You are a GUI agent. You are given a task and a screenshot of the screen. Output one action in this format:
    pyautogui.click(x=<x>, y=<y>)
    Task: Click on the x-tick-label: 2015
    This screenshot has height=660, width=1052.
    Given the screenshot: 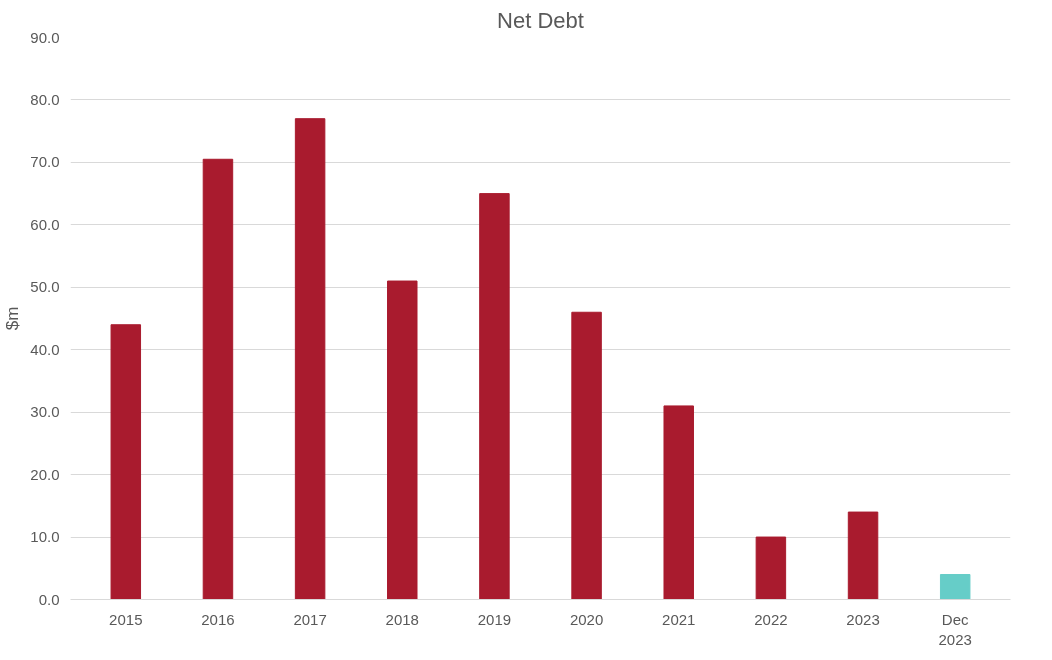 What is the action you would take?
    pyautogui.click(x=126, y=619)
    